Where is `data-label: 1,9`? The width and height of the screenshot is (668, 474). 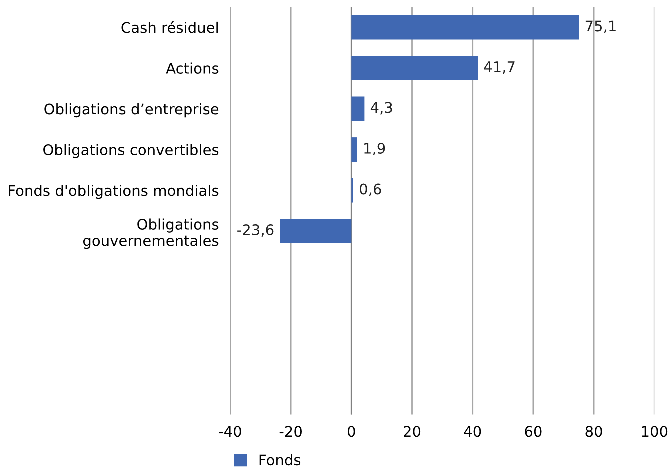 data-label: 1,9 is located at coordinates (375, 149).